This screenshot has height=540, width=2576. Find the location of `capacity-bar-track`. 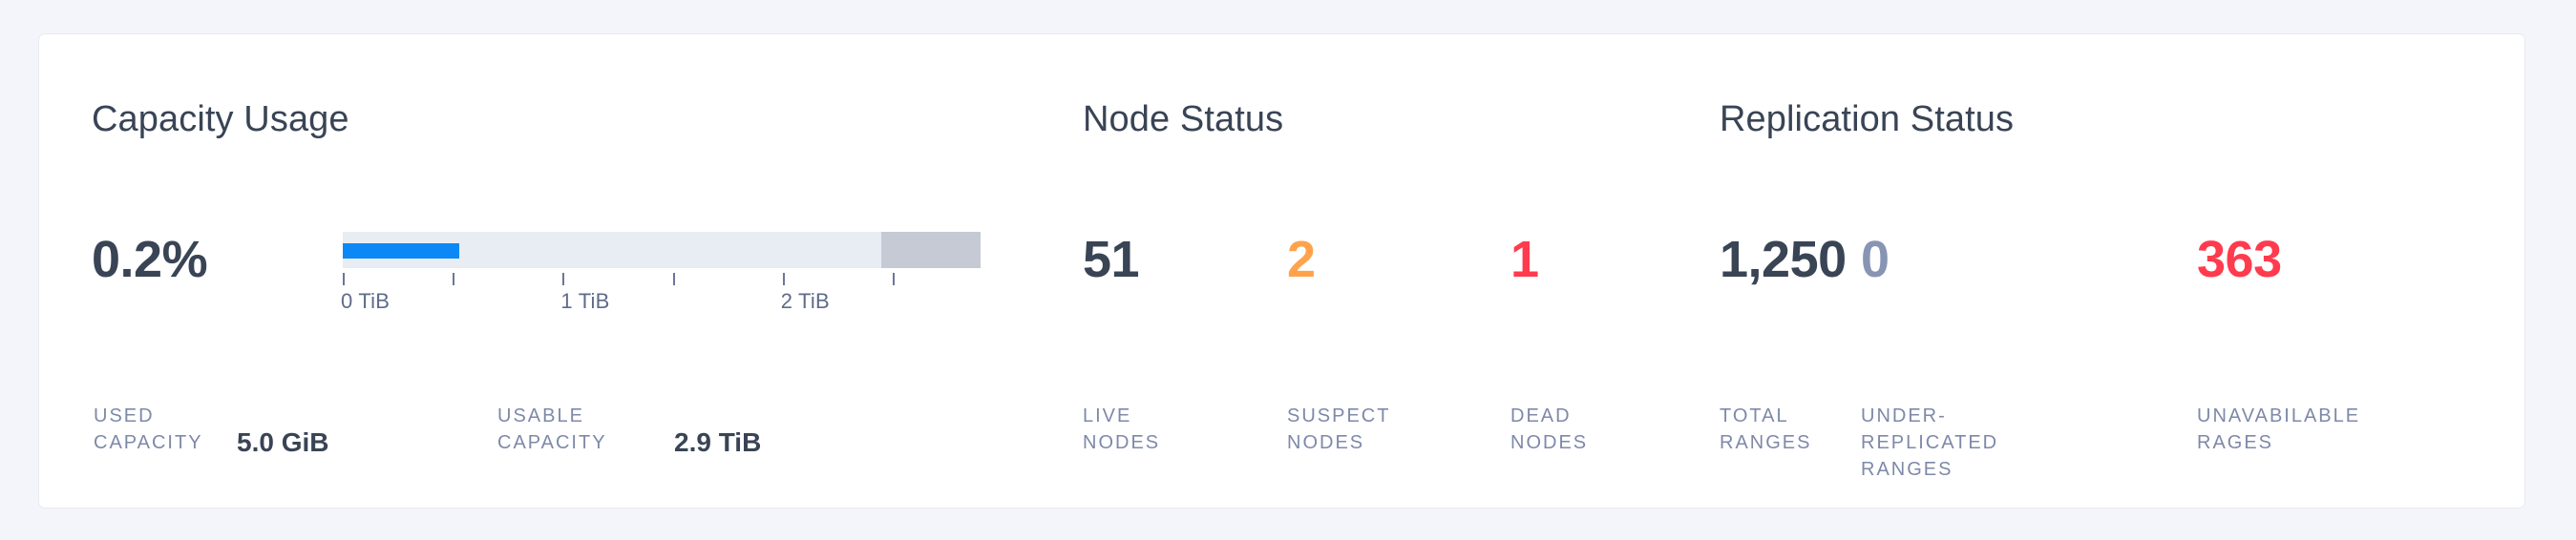

capacity-bar-track is located at coordinates (662, 250).